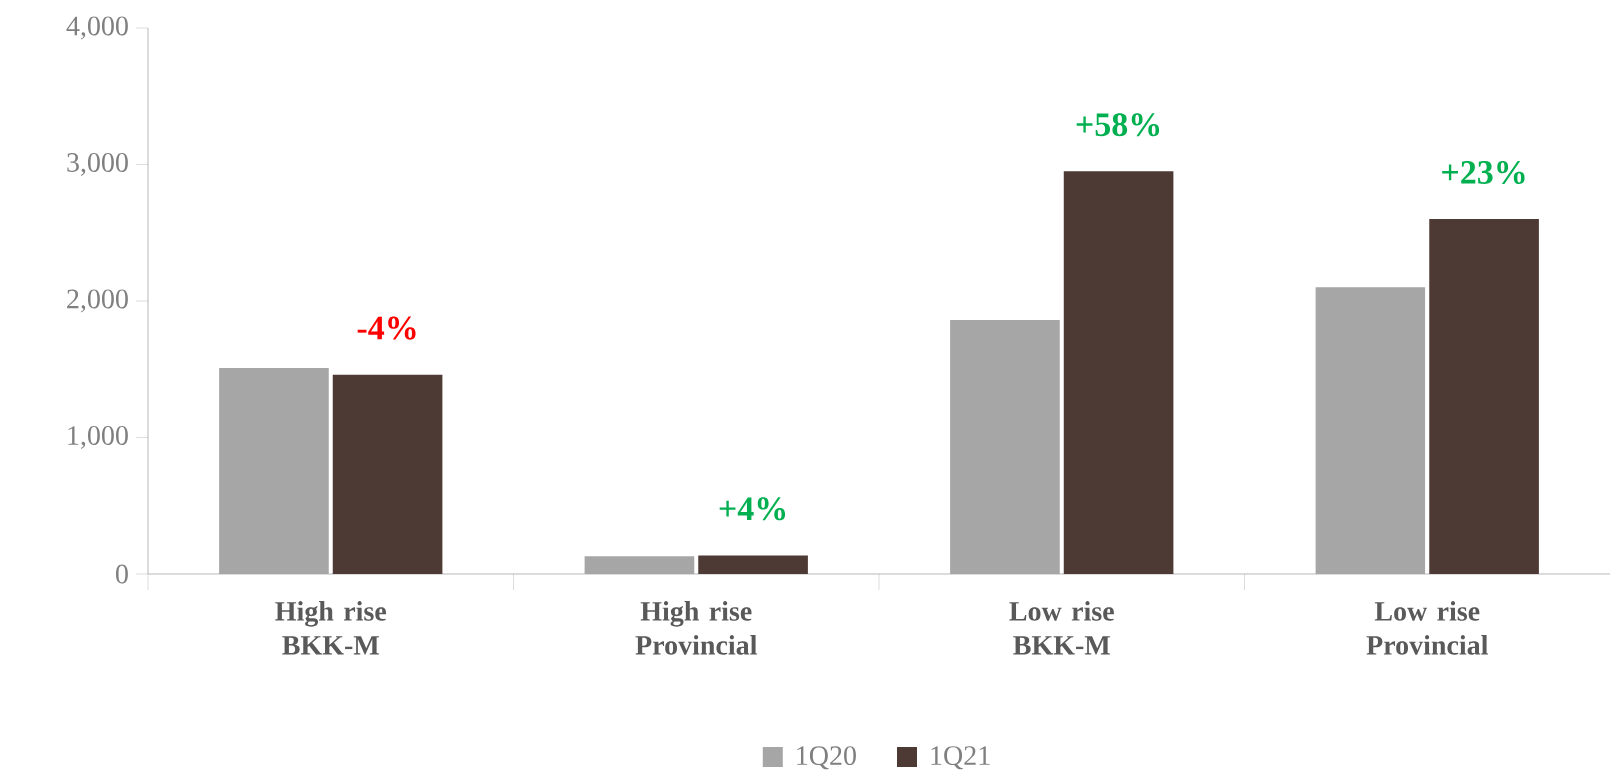  What do you see at coordinates (98, 438) in the screenshot?
I see `y-tick-label: 1,000` at bounding box center [98, 438].